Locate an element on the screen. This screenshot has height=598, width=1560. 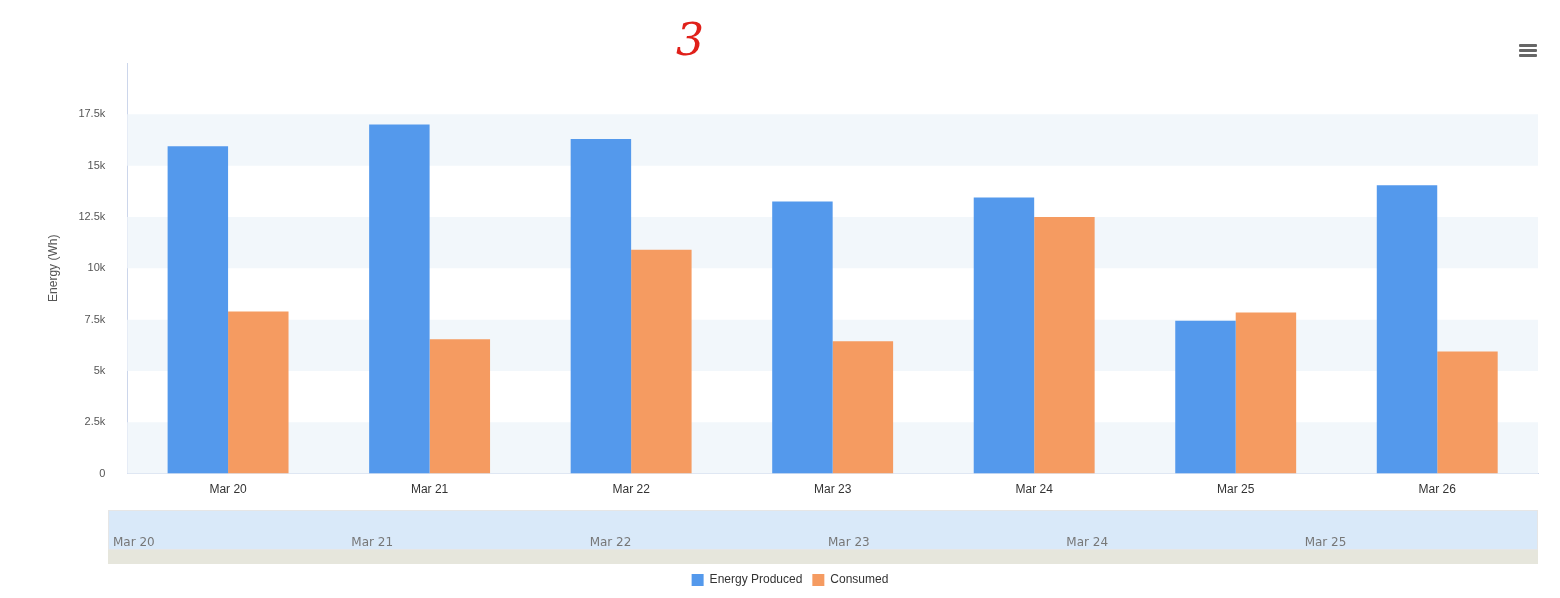
x-tick-label: Mar 24 is located at coordinates (1034, 489).